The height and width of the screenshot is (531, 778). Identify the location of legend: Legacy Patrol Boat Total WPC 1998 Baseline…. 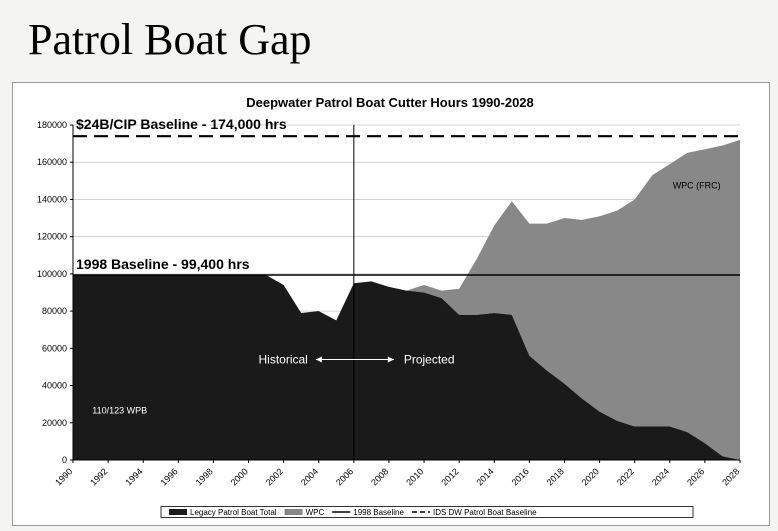
(427, 512).